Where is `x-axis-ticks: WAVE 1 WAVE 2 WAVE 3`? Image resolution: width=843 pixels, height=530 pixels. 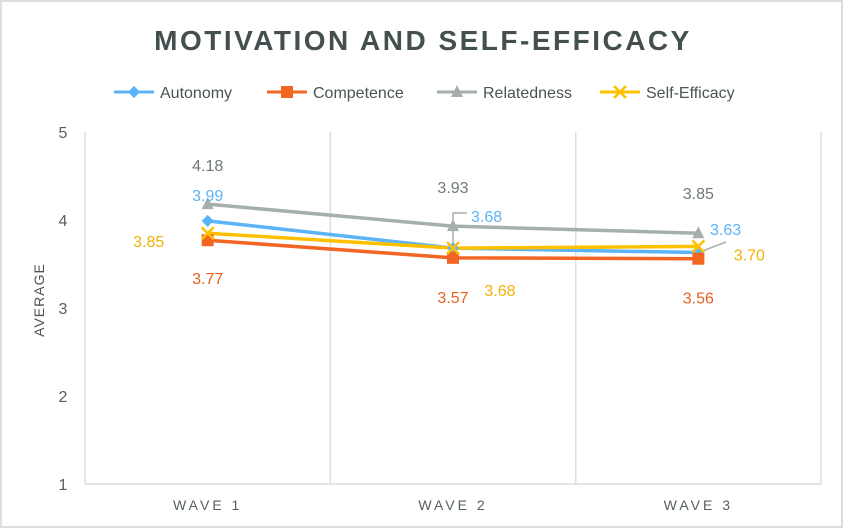
x-axis-ticks: WAVE 1 WAVE 2 WAVE 3 is located at coordinates (453, 505).